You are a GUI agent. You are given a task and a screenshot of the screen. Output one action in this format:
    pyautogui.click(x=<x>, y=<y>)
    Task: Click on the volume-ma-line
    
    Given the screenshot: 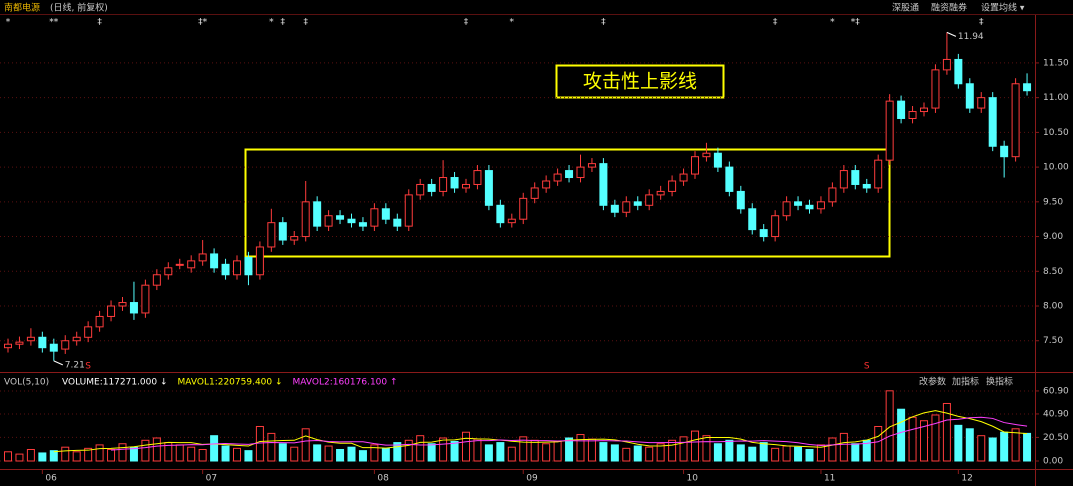 What is the action you would take?
    pyautogui.click(x=569, y=433)
    